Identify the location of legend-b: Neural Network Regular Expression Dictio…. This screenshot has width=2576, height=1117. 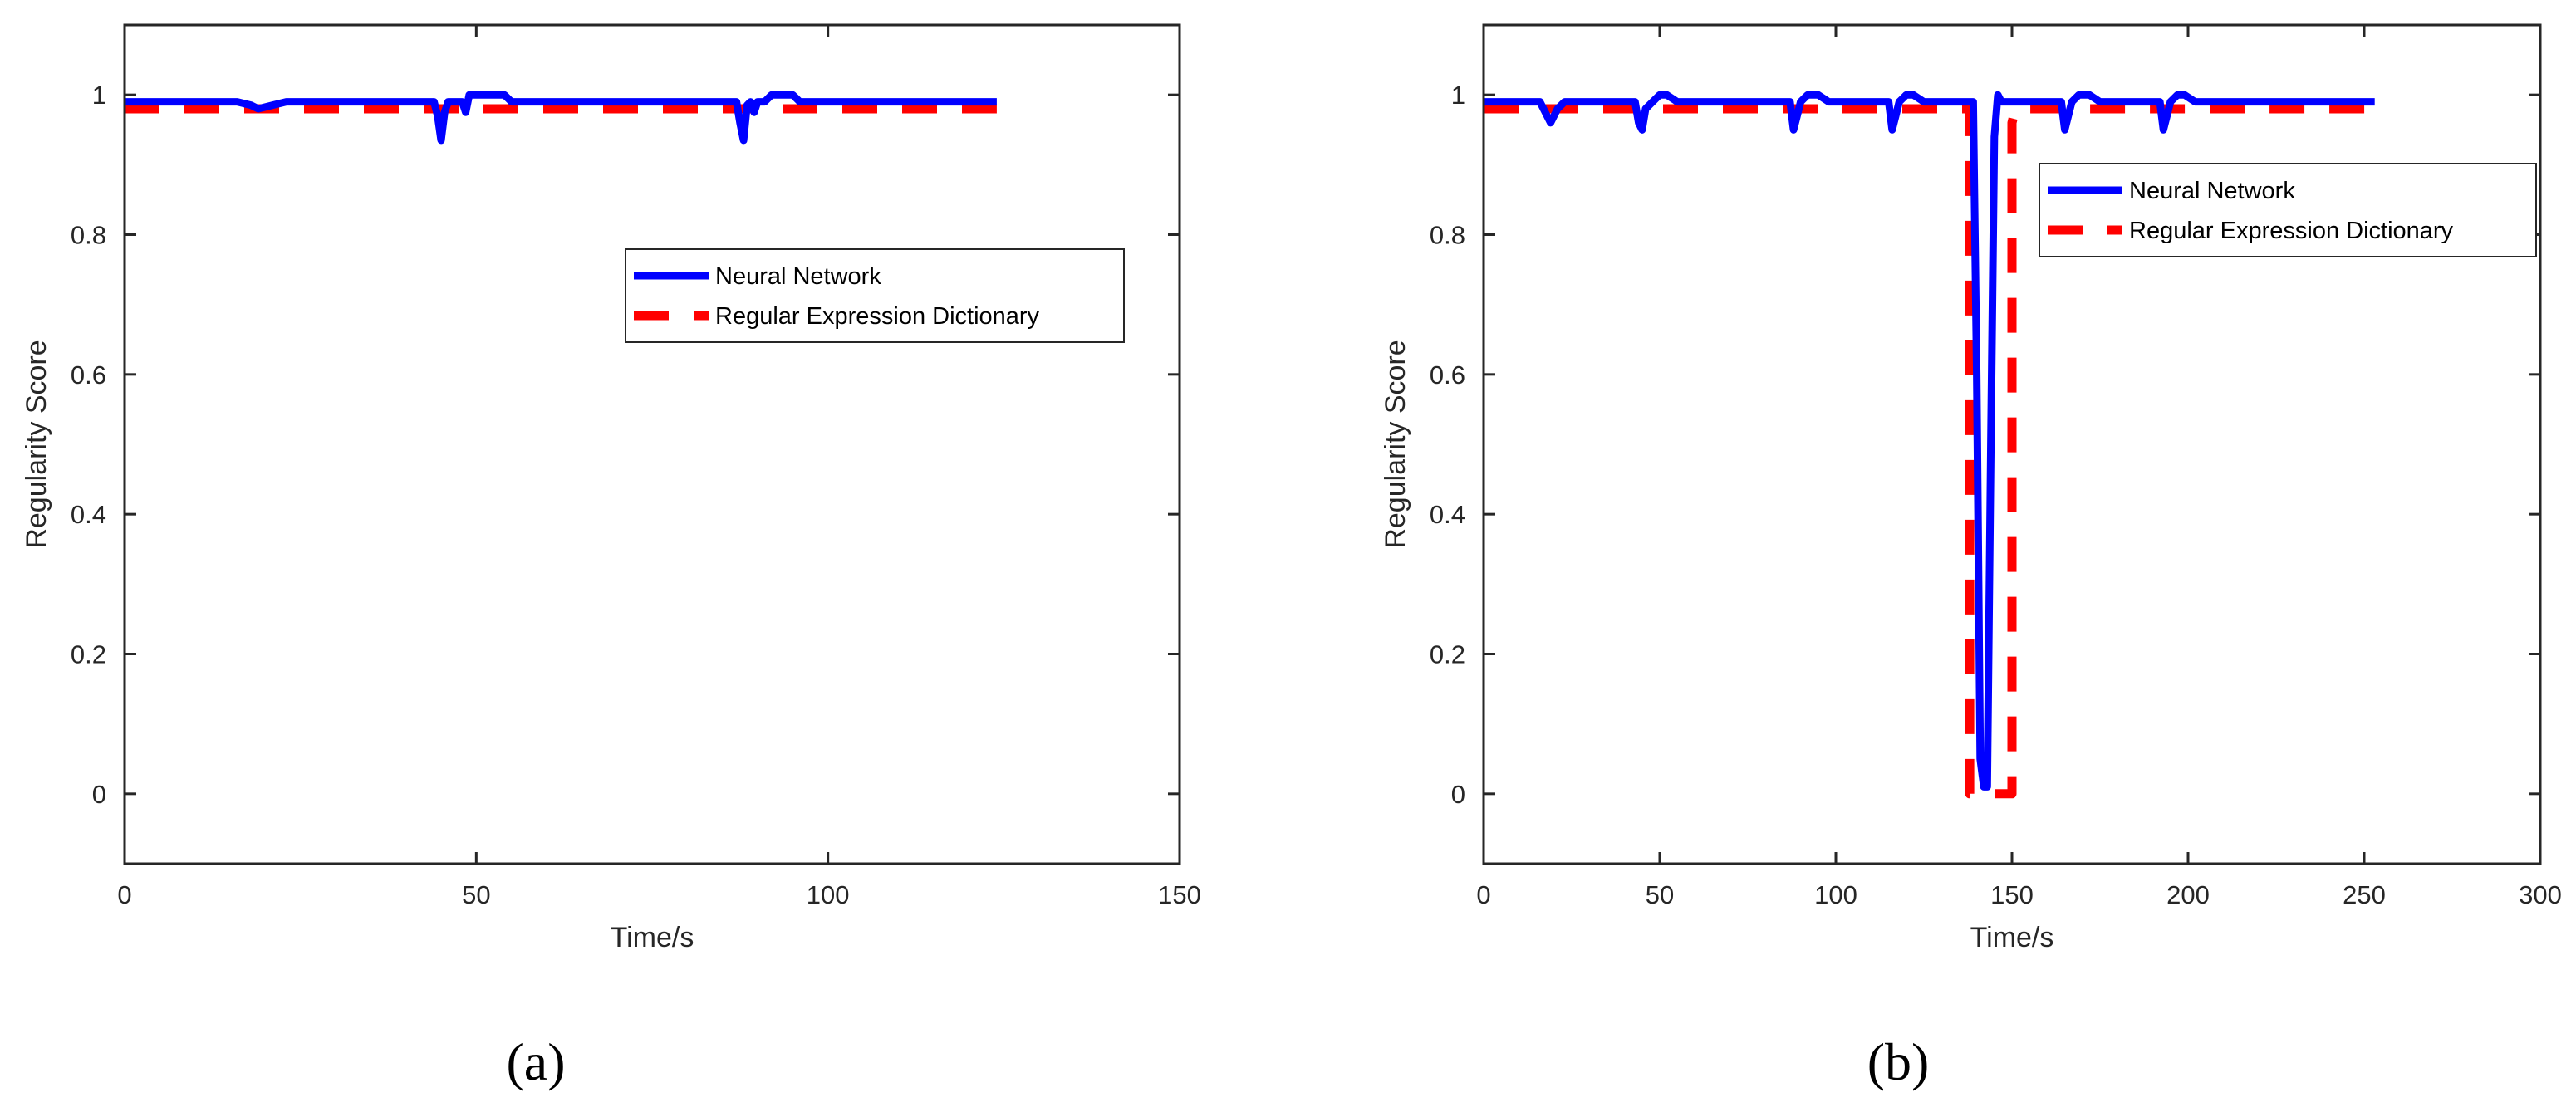
(2288, 210).